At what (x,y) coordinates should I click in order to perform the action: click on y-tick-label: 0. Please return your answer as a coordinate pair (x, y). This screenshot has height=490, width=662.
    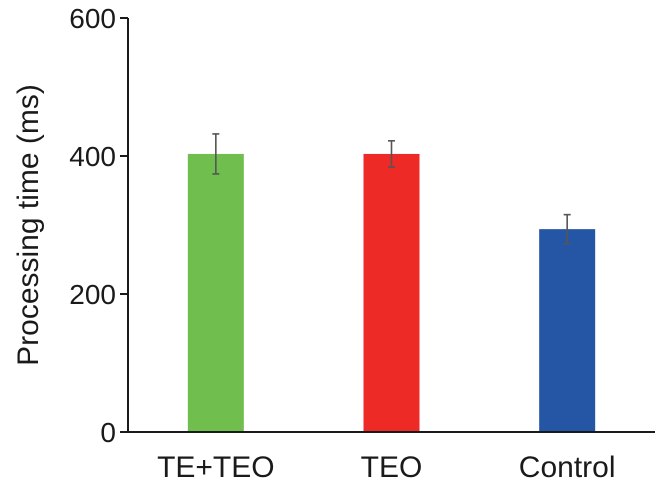
    Looking at the image, I should click on (108, 432).